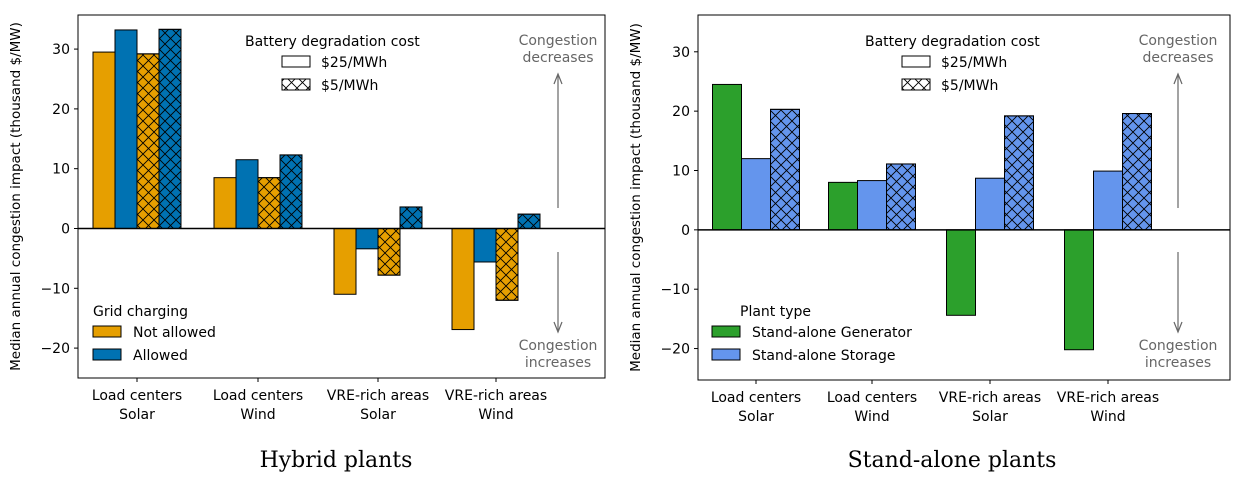  Describe the element at coordinates (824, 356) in the screenshot. I see `legend-type-item: Stand-alone Storage` at that location.